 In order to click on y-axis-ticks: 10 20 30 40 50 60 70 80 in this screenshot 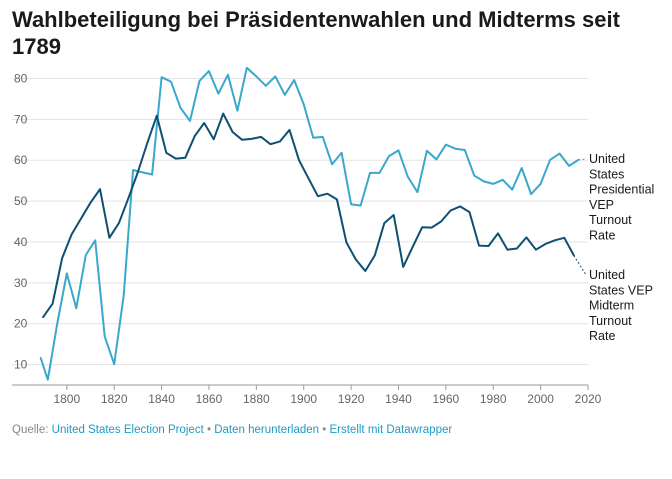, I will do `click(21, 221)`.